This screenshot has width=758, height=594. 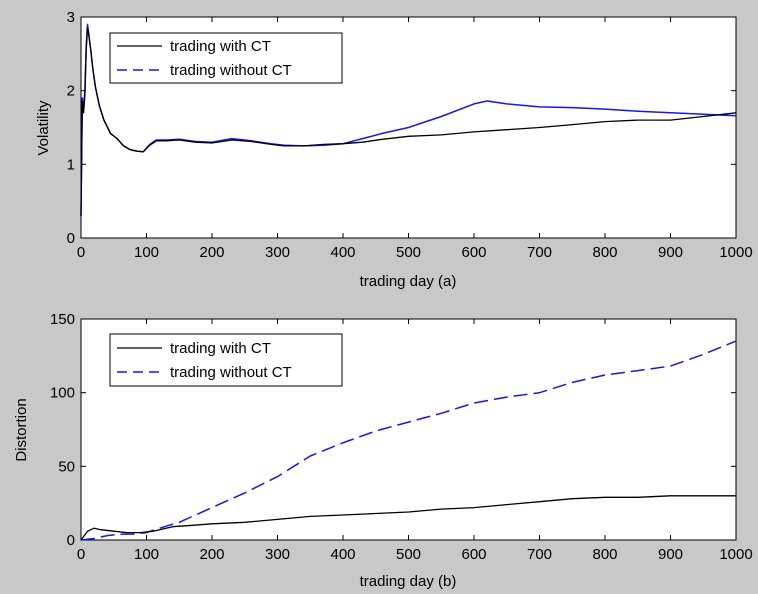 What do you see at coordinates (408, 581) in the screenshot?
I see `x-axis-title: trading day (b)` at bounding box center [408, 581].